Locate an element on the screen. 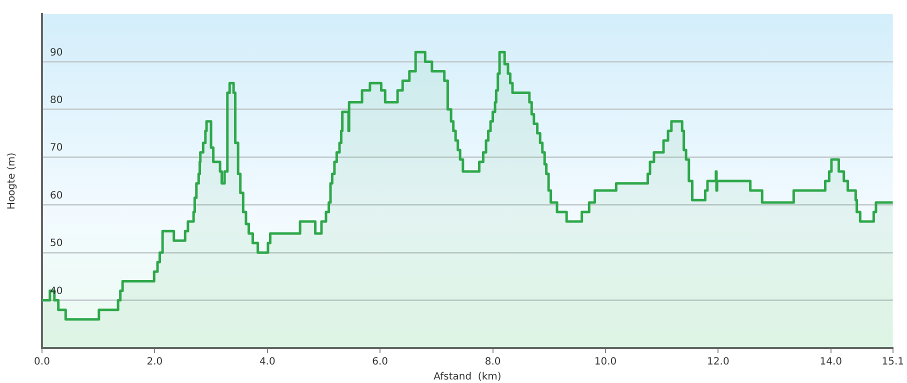 This screenshot has height=383, width=907. x-tick-label: 14.0 is located at coordinates (831, 362).